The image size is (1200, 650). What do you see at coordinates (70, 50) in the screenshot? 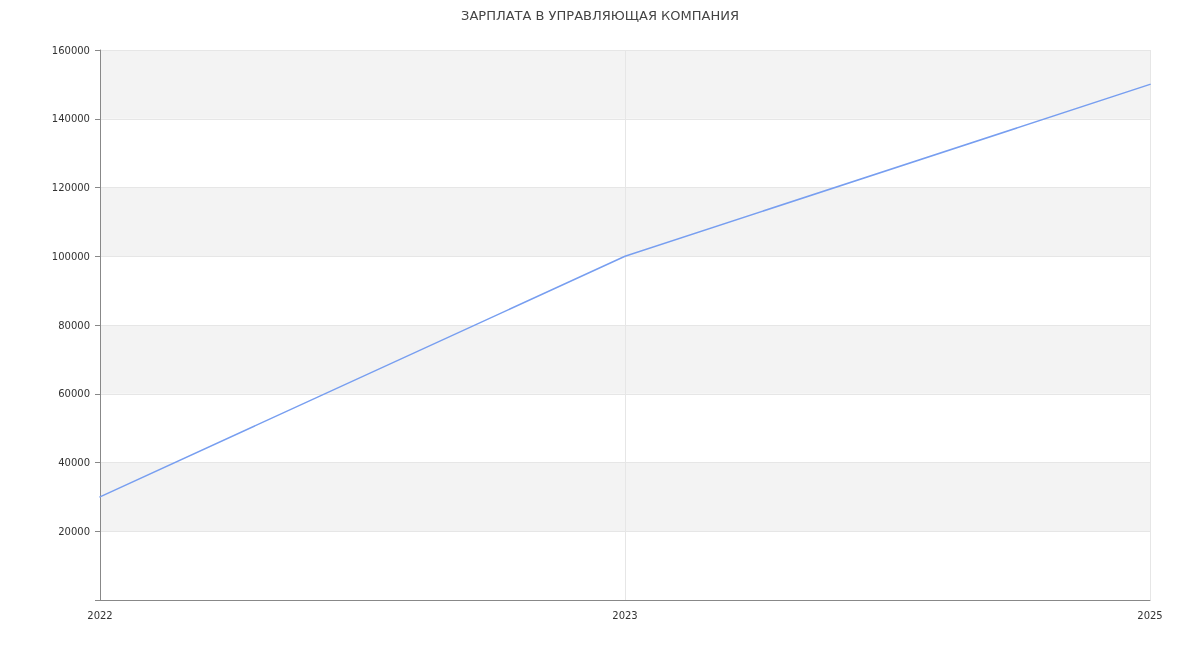
I see `y-tick-label: 160000` at bounding box center [70, 50].